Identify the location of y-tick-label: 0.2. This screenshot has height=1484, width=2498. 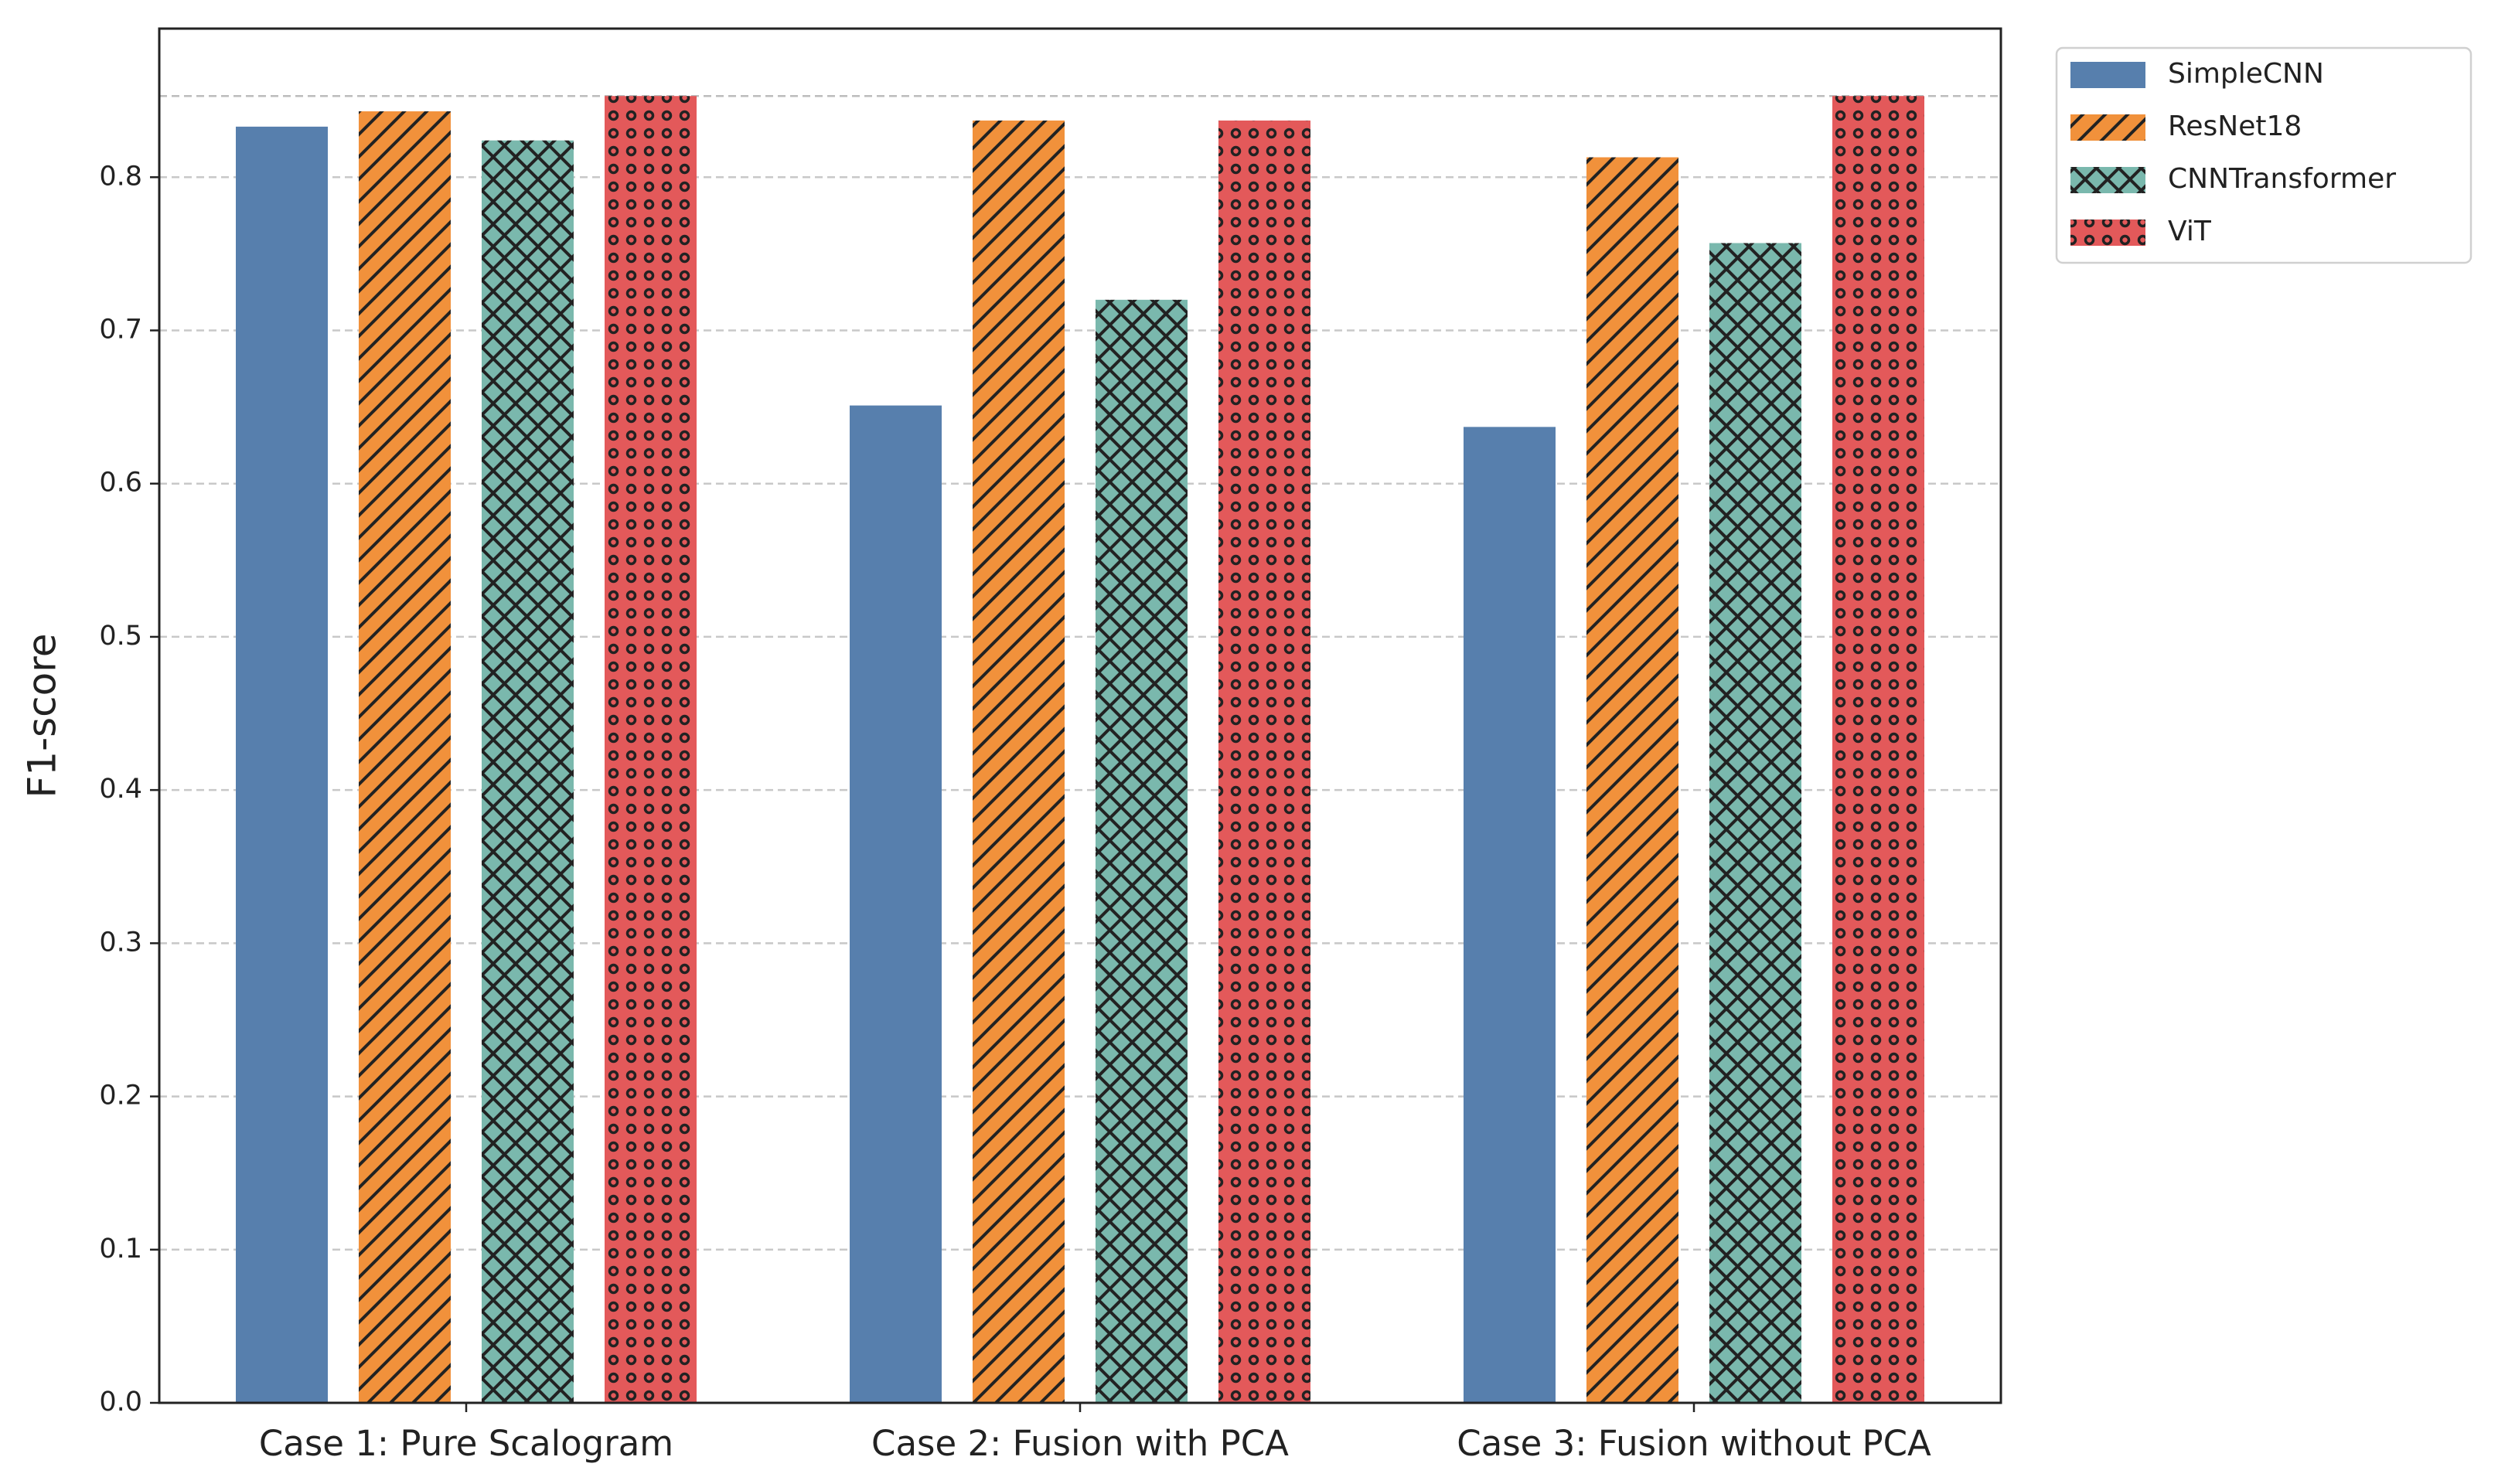
(120, 1096).